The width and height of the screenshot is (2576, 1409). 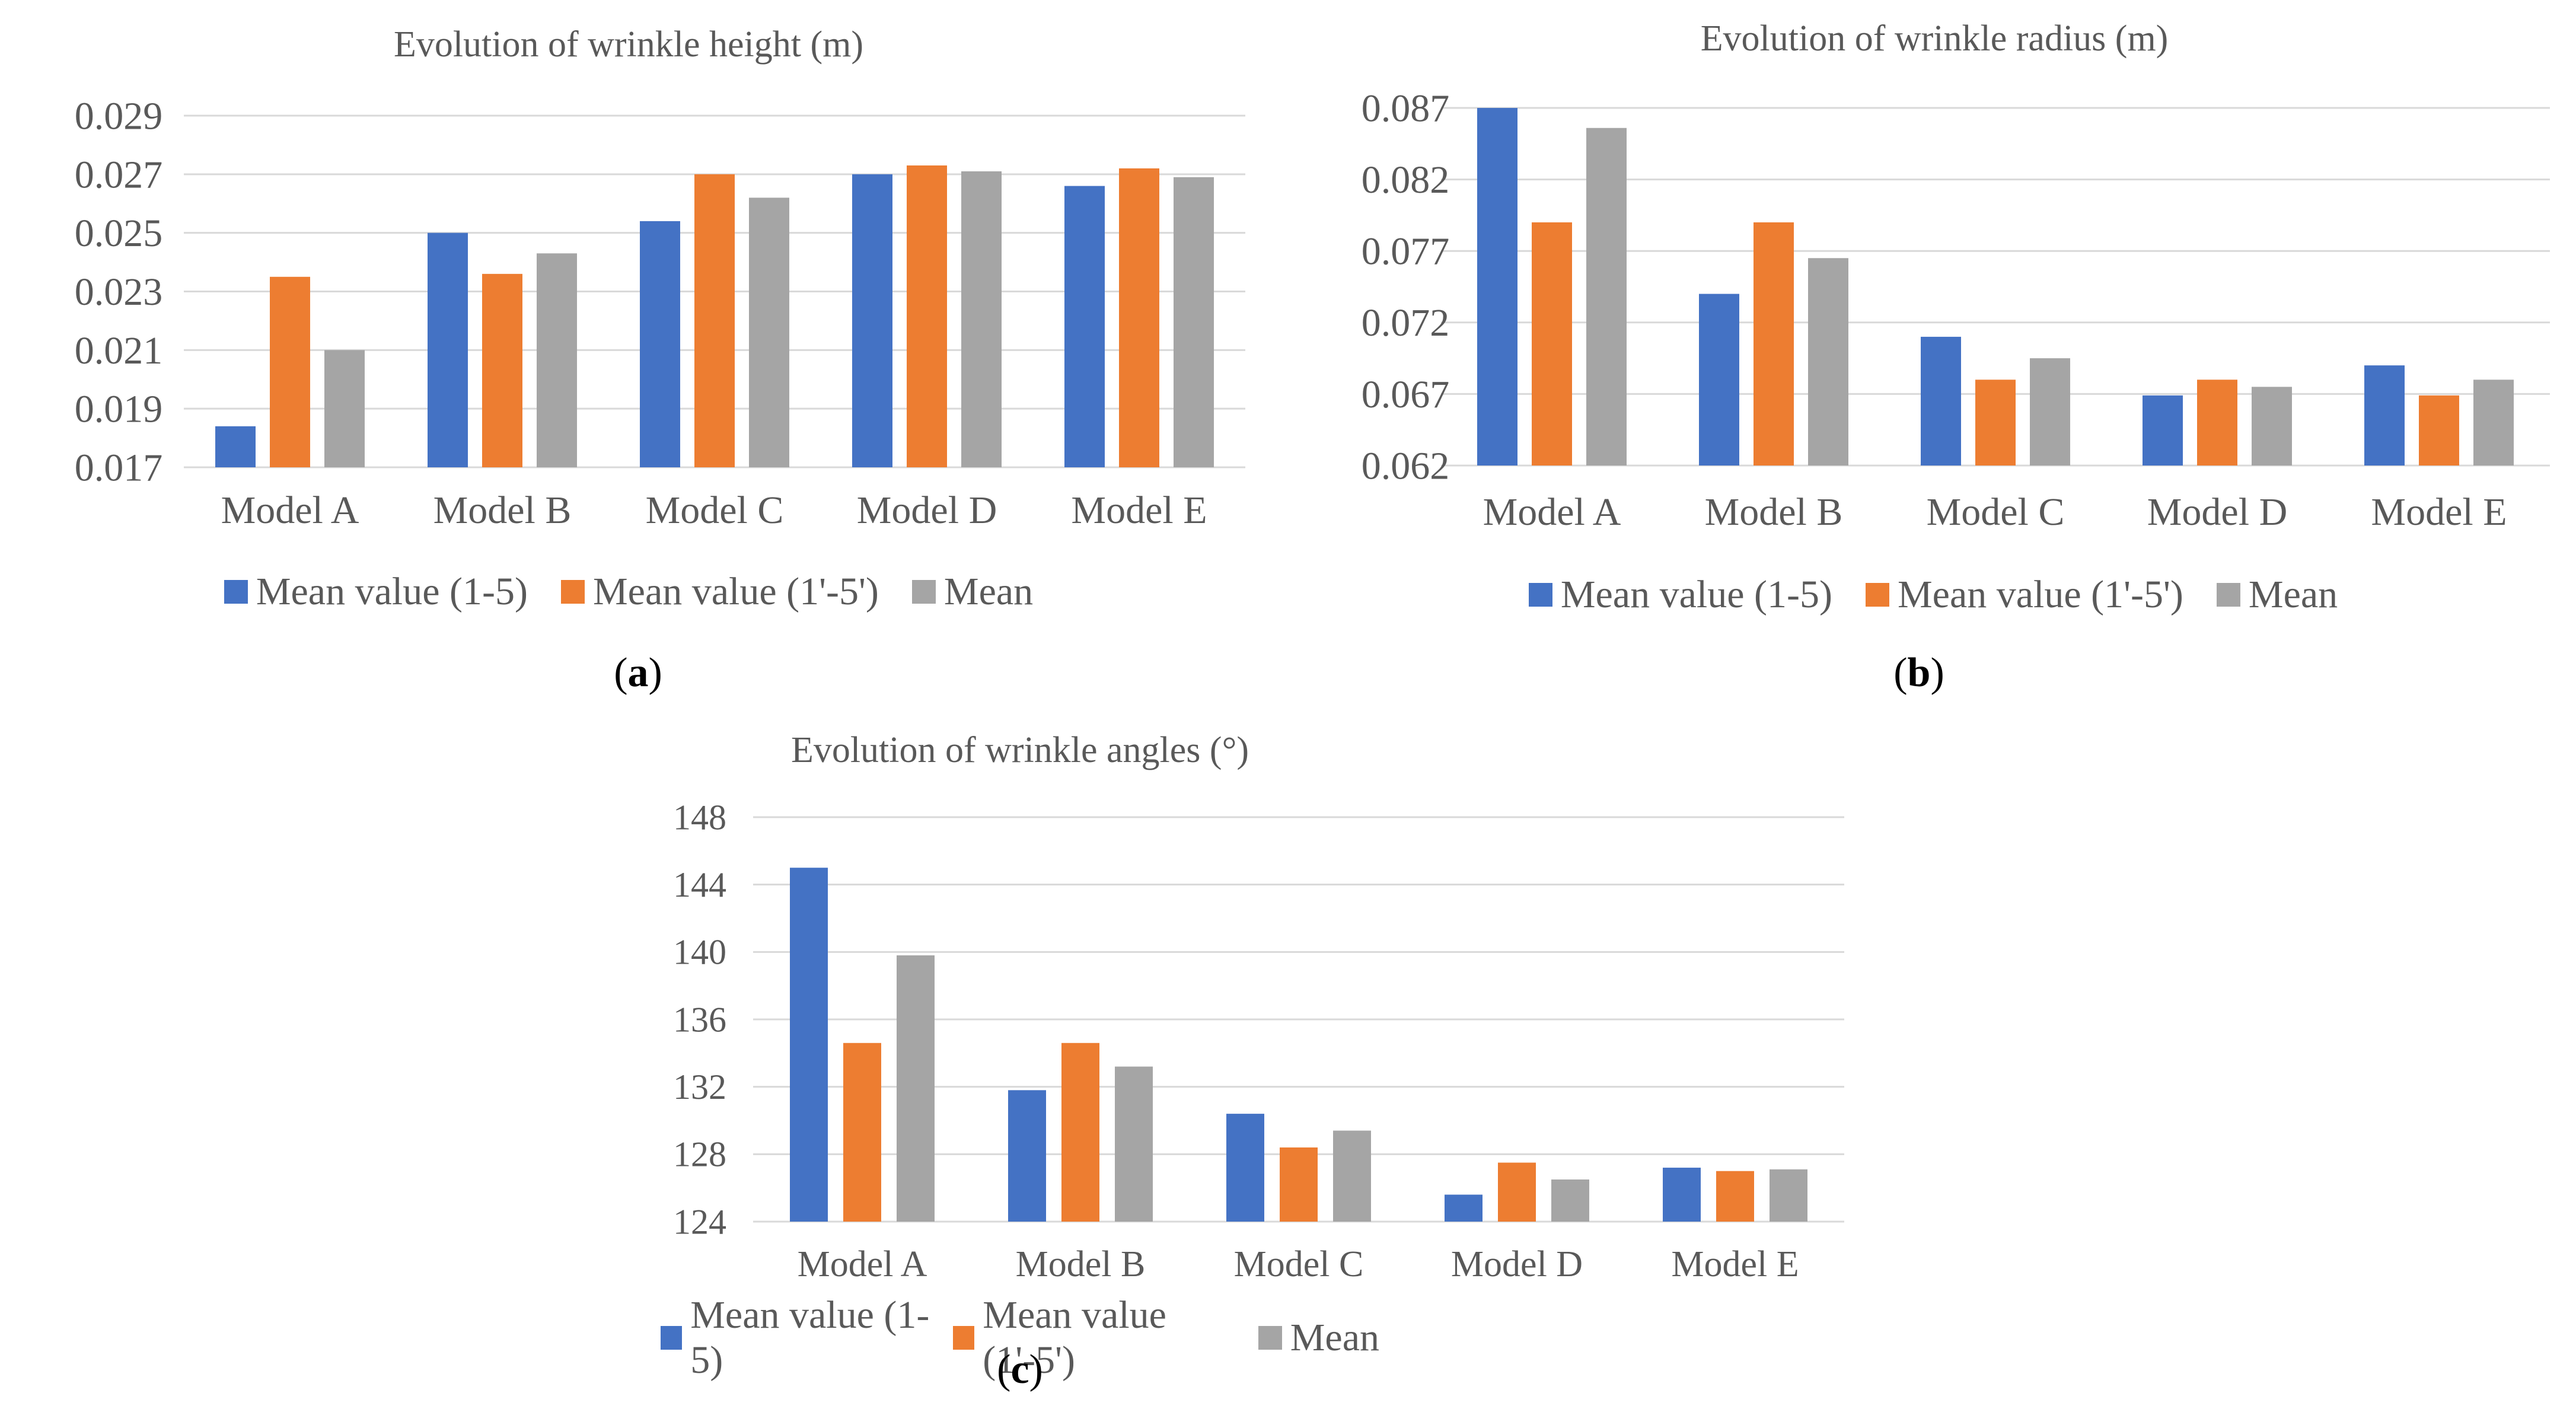 I want to click on y-tick-label: 144, so click(x=700, y=884).